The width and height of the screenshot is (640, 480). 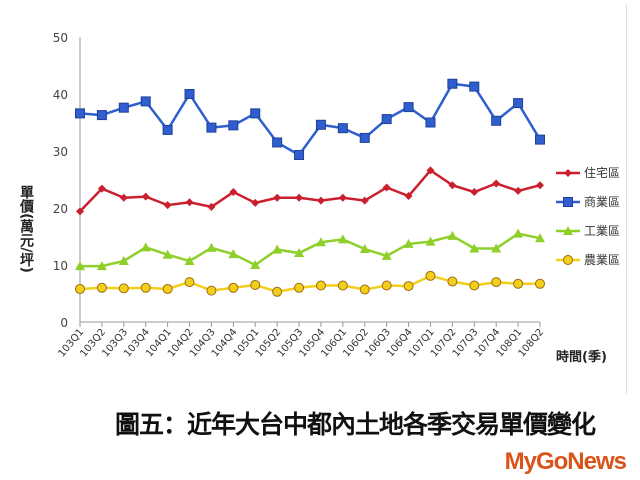 What do you see at coordinates (60, 266) in the screenshot?
I see `y-tick-label: 10` at bounding box center [60, 266].